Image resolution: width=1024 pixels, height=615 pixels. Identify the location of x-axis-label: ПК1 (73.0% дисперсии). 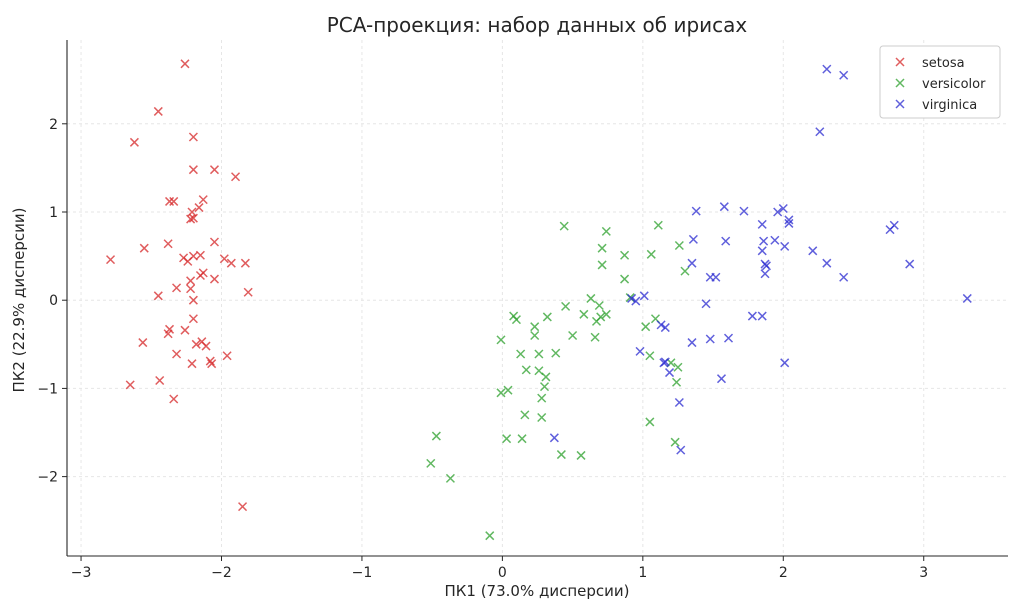
(536, 591).